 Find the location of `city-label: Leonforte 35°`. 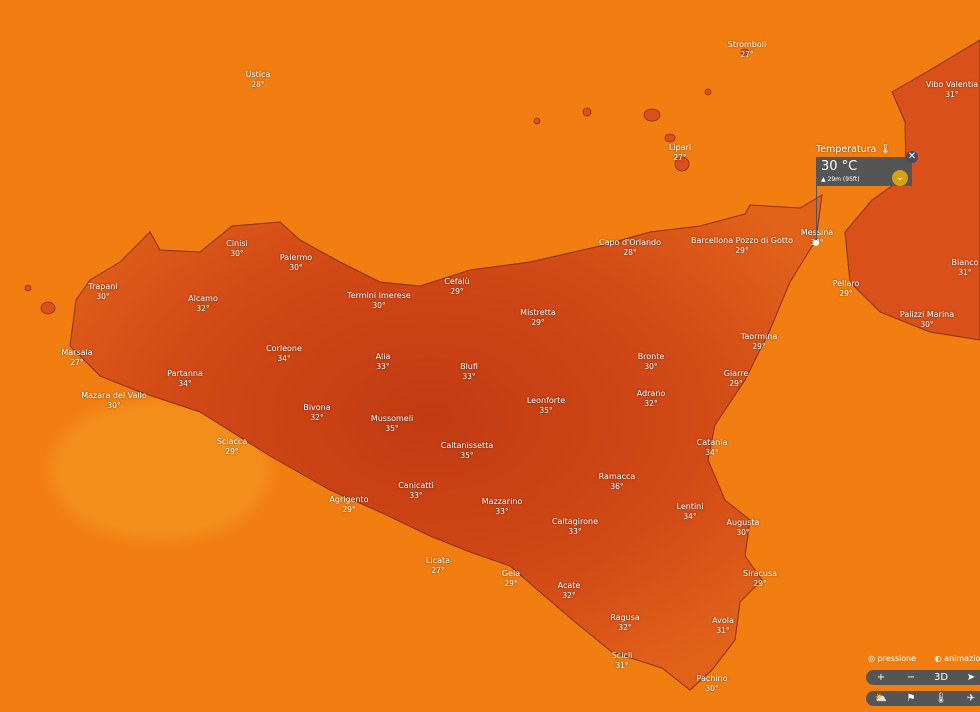

city-label: Leonforte 35° is located at coordinates (546, 406).